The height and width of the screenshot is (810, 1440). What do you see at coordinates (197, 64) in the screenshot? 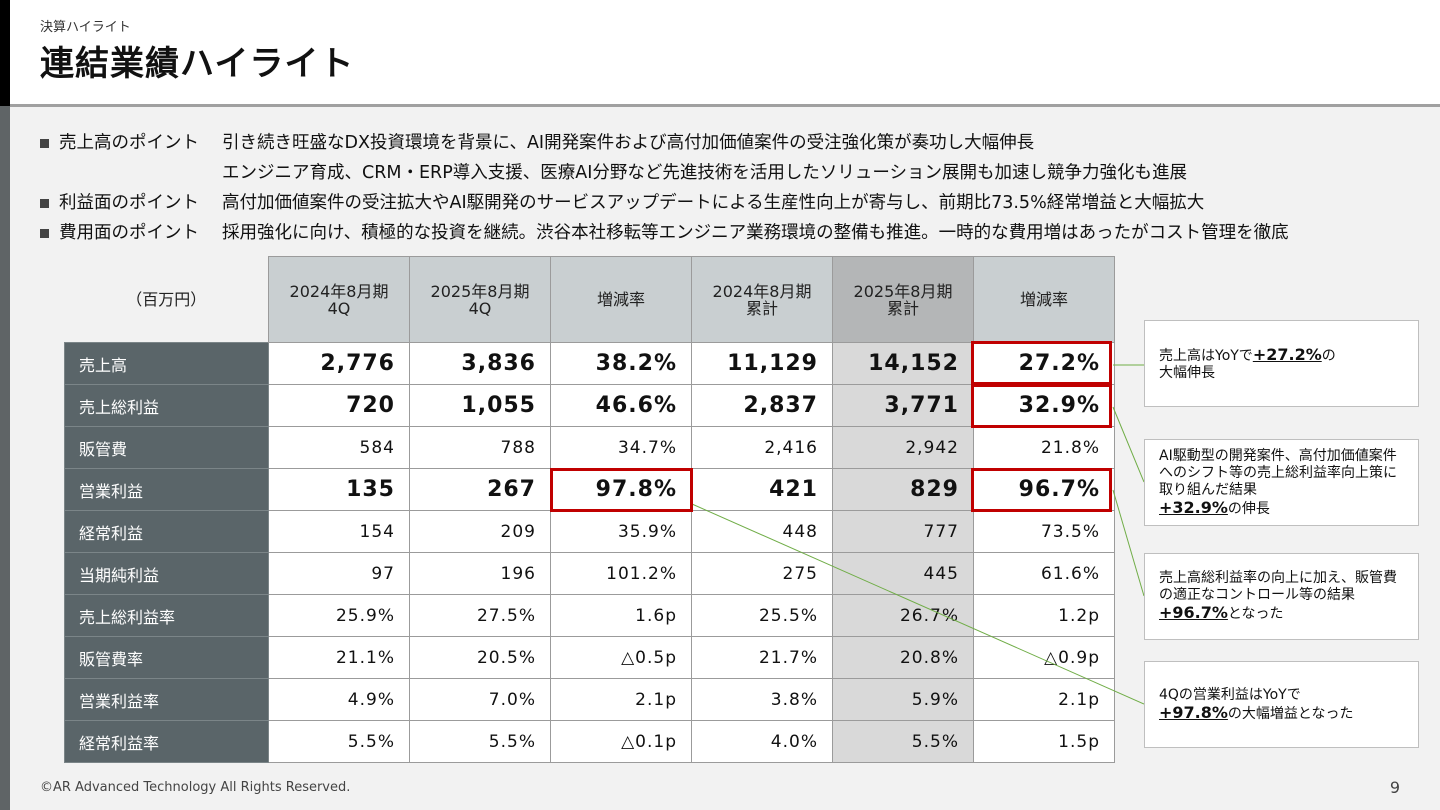
I see `page-title: 連結業績ハイライト` at bounding box center [197, 64].